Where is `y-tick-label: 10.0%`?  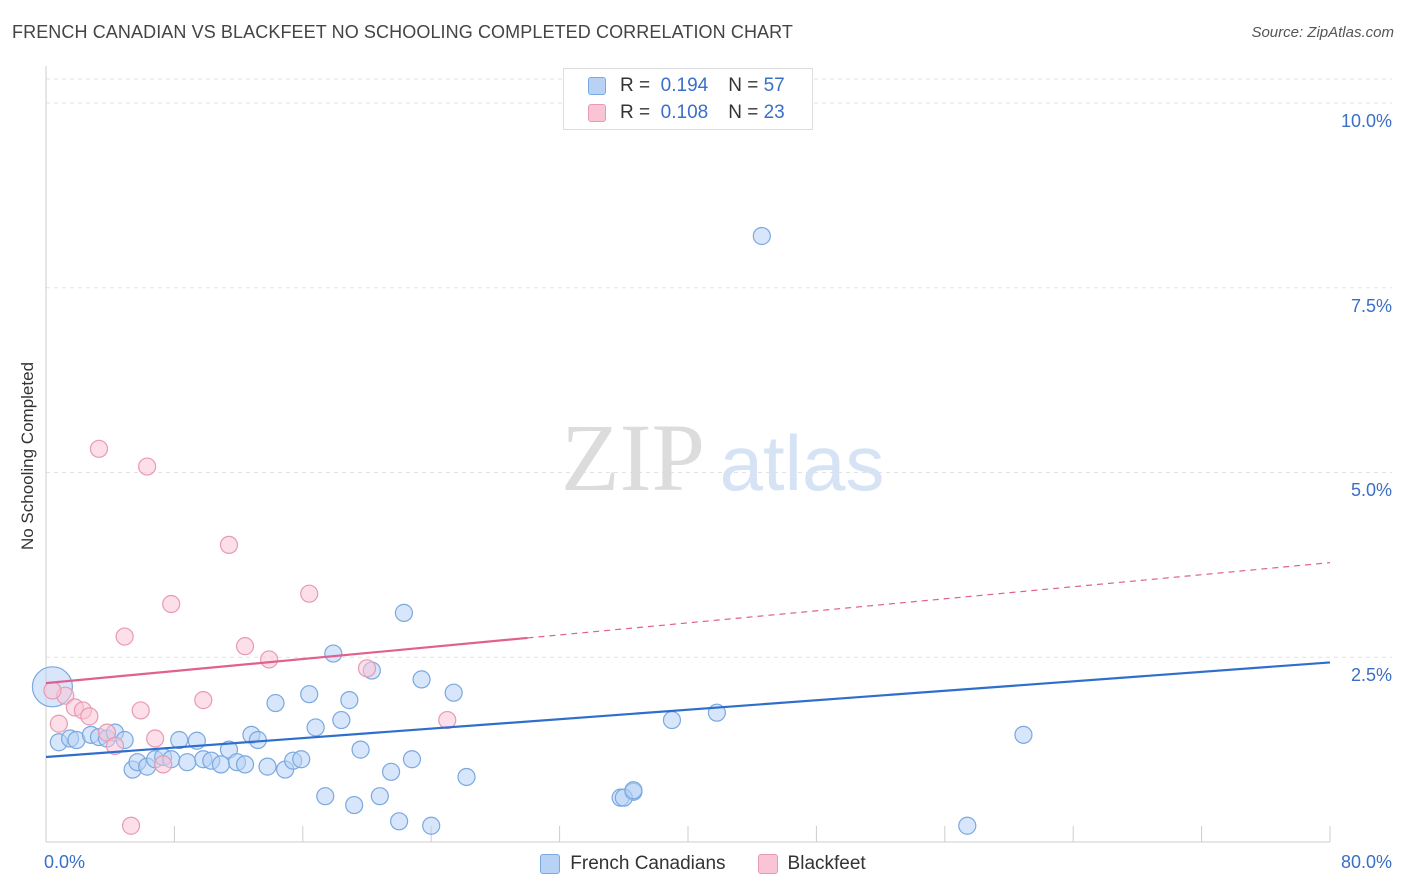
y-tick-label: 10.0% is located at coordinates (1366, 120).